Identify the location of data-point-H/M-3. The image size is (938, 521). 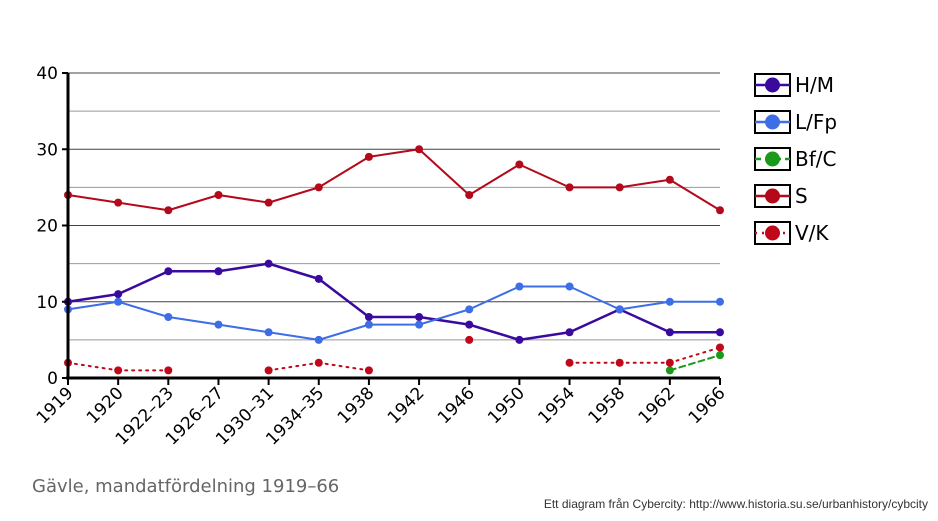
(218, 271).